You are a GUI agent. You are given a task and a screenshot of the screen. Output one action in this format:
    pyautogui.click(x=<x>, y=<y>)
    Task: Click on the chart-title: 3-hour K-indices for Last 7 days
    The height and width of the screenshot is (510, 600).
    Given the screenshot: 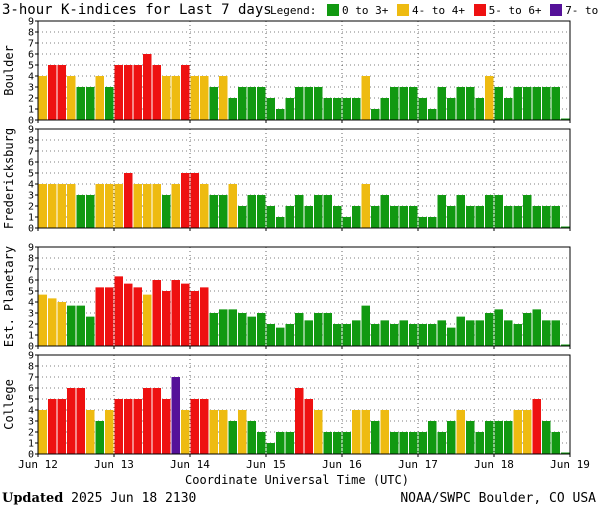 What is the action you would take?
    pyautogui.click(x=137, y=10)
    